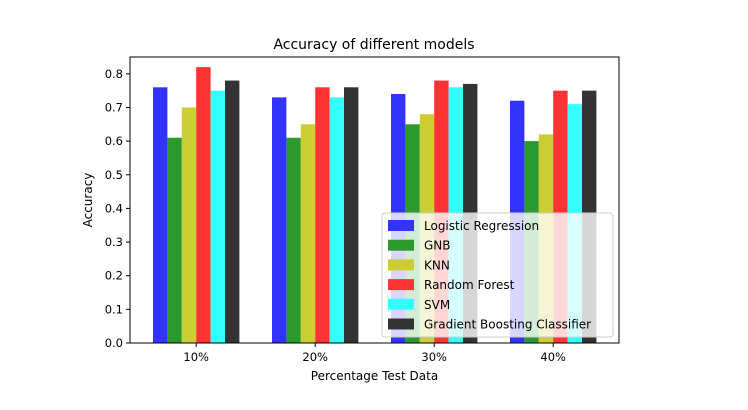 This screenshot has width=748, height=410. What do you see at coordinates (232, 212) in the screenshot?
I see `bar-gradient-boosting-classifier-10pct` at bounding box center [232, 212].